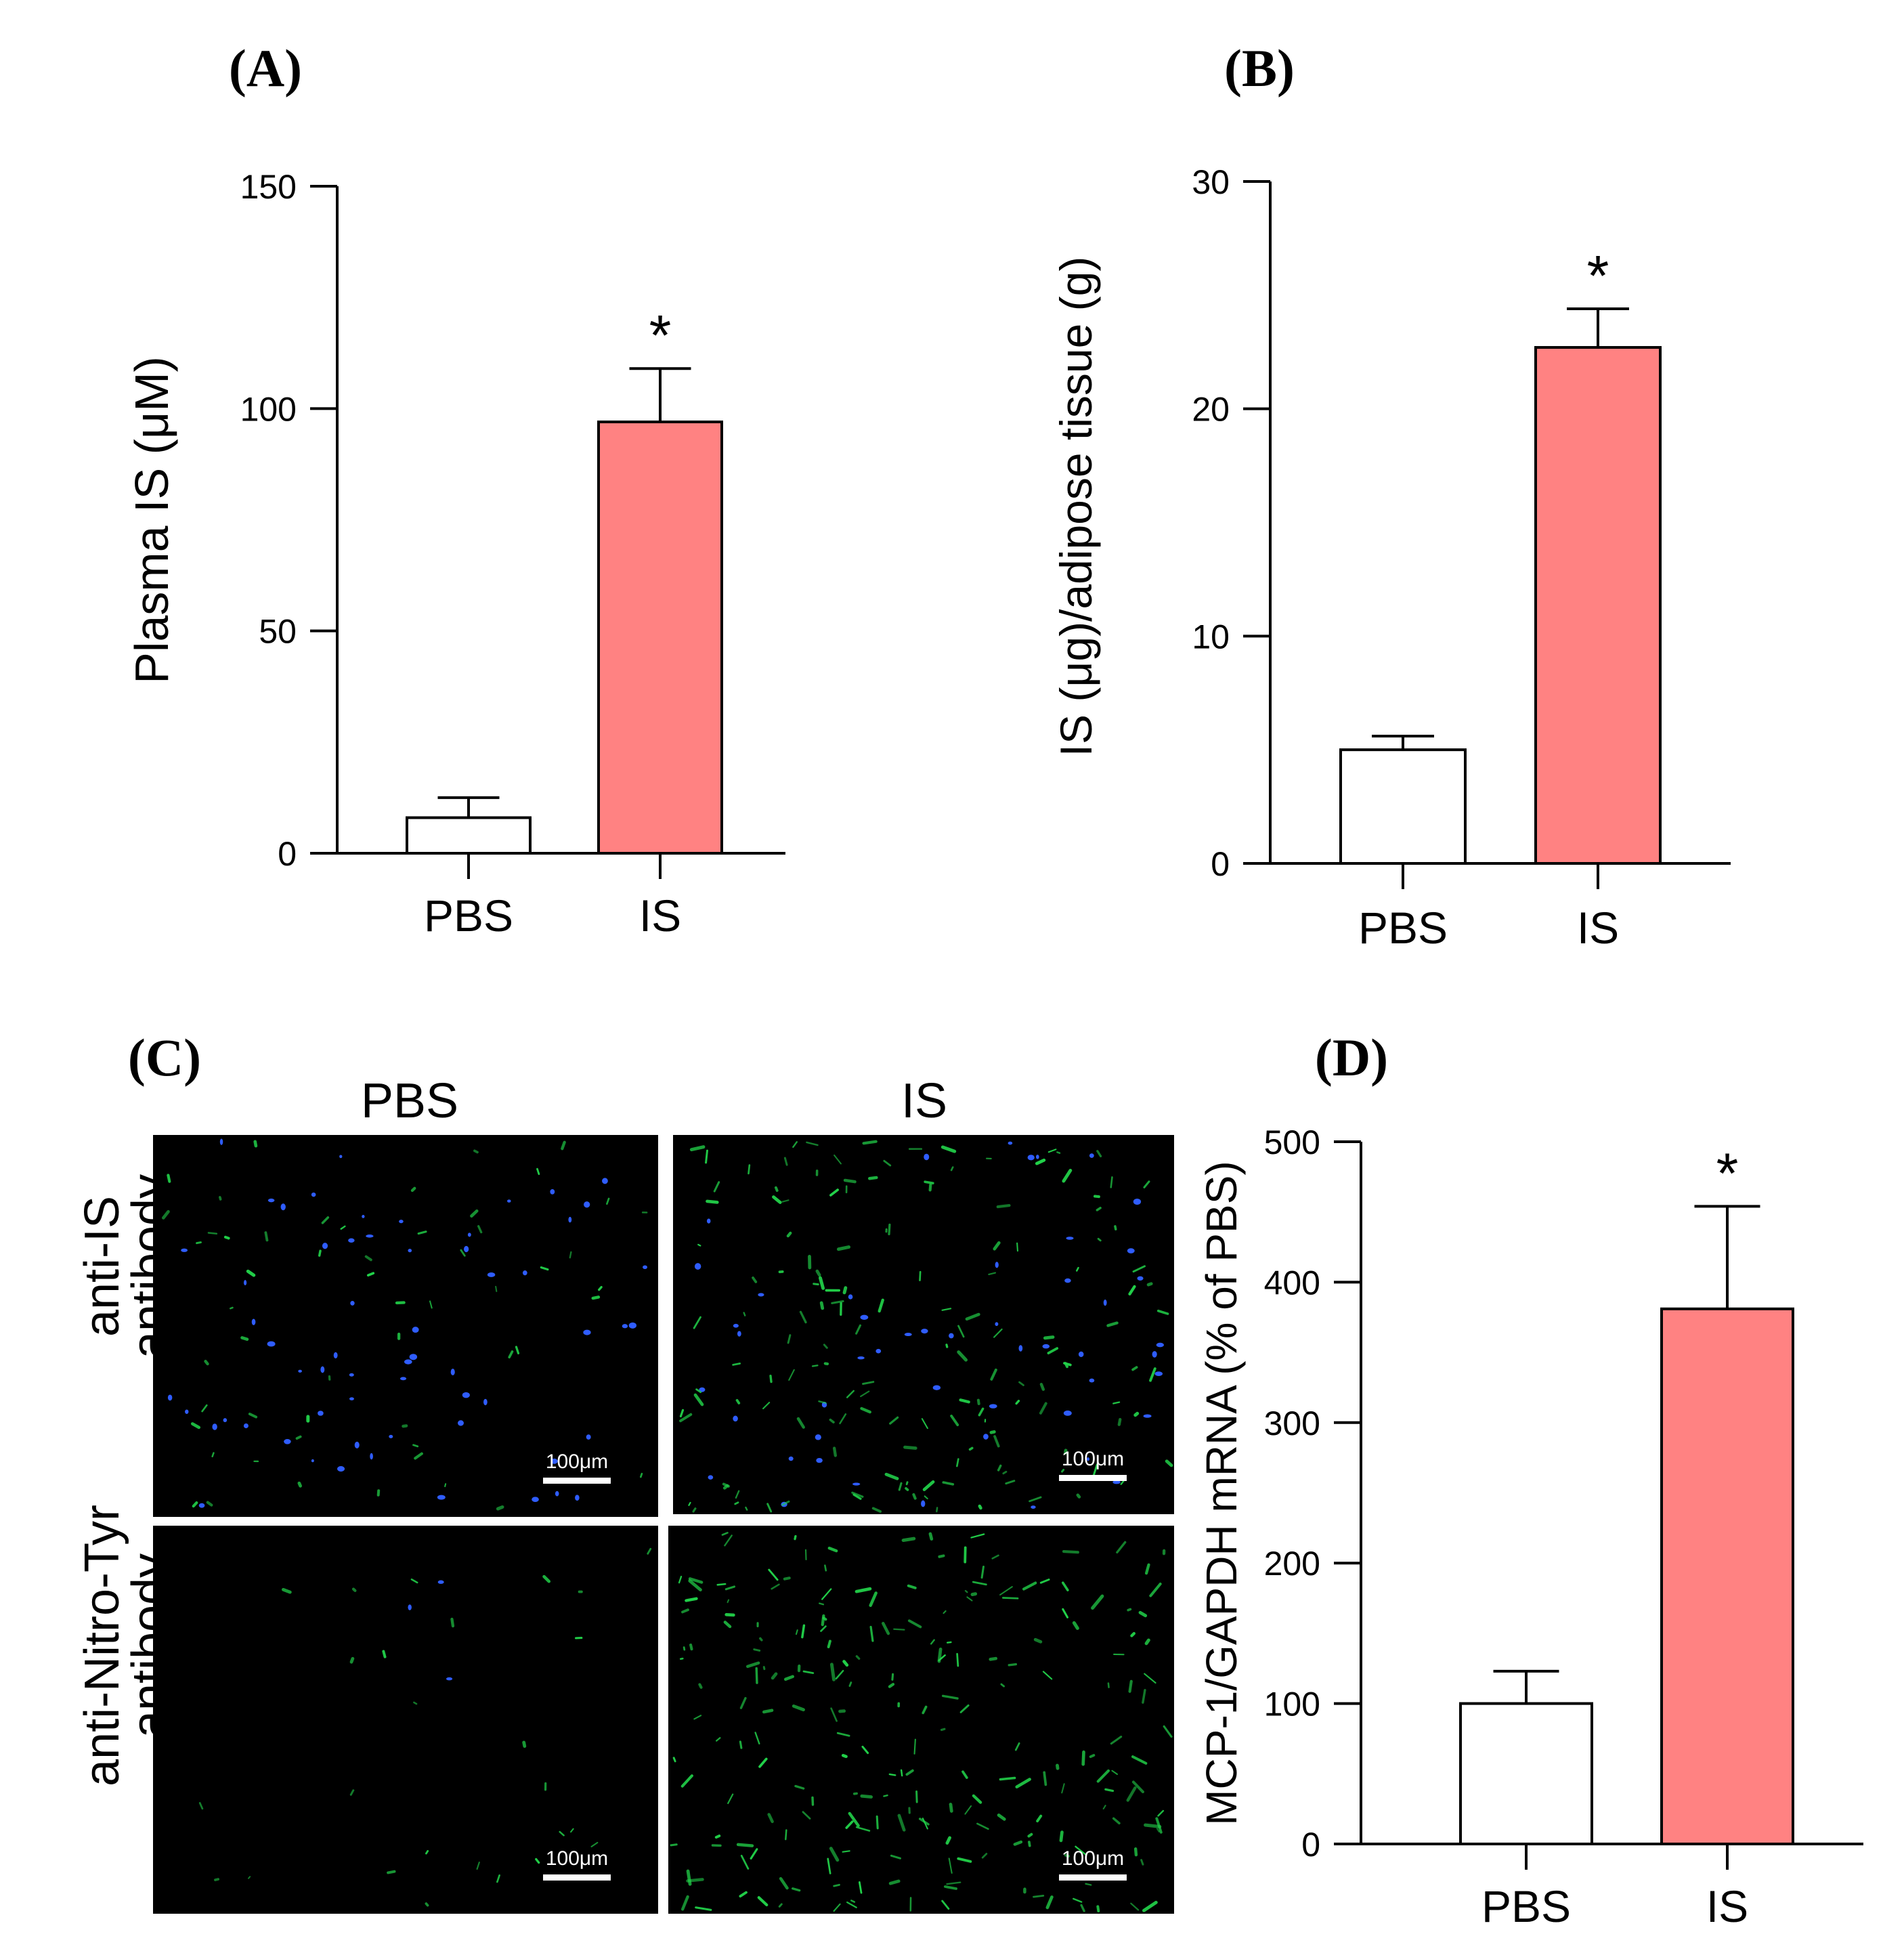 This screenshot has width=1904, height=1953. I want to click on y-axis-label: MCP-1/GAPDH mRNA (% of PBS), so click(1222, 1493).